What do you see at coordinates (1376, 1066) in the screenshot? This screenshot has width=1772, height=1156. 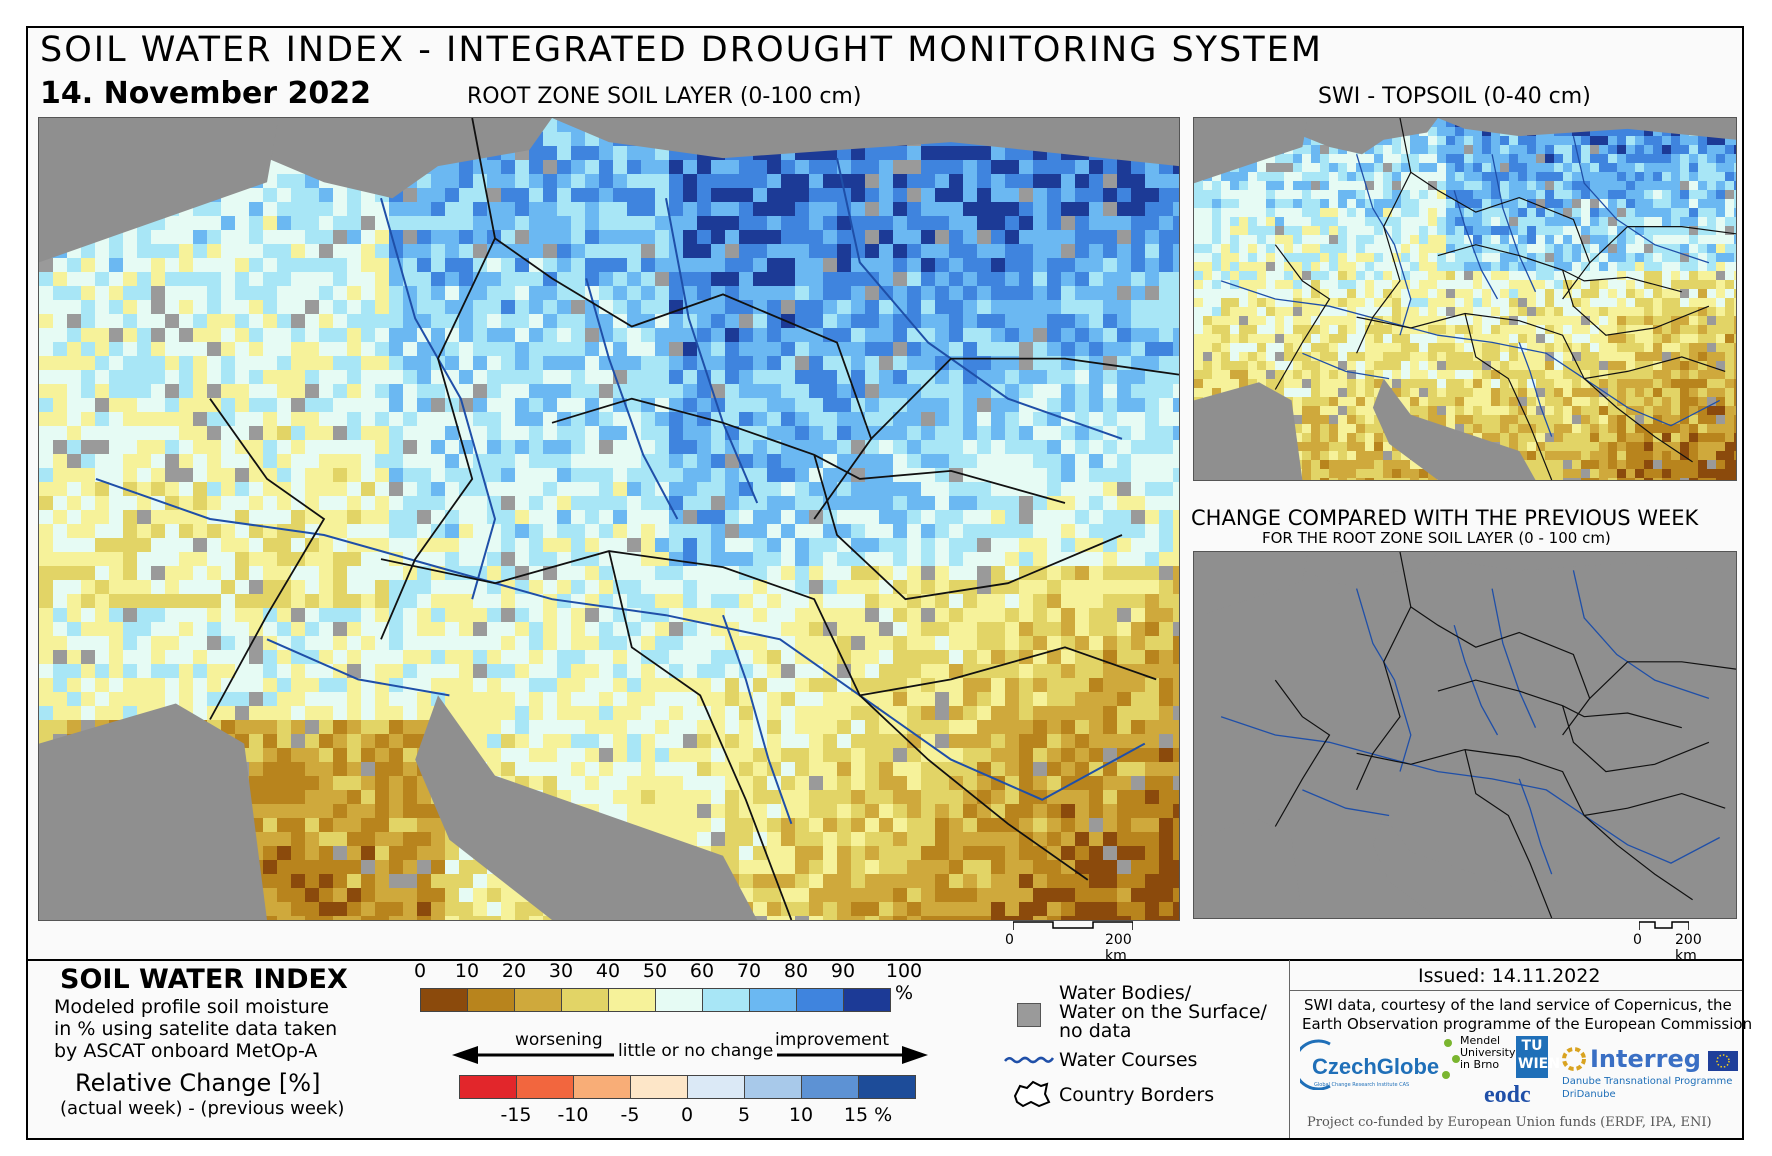 I see `czechglobe-wordmark: CzechGlobe` at bounding box center [1376, 1066].